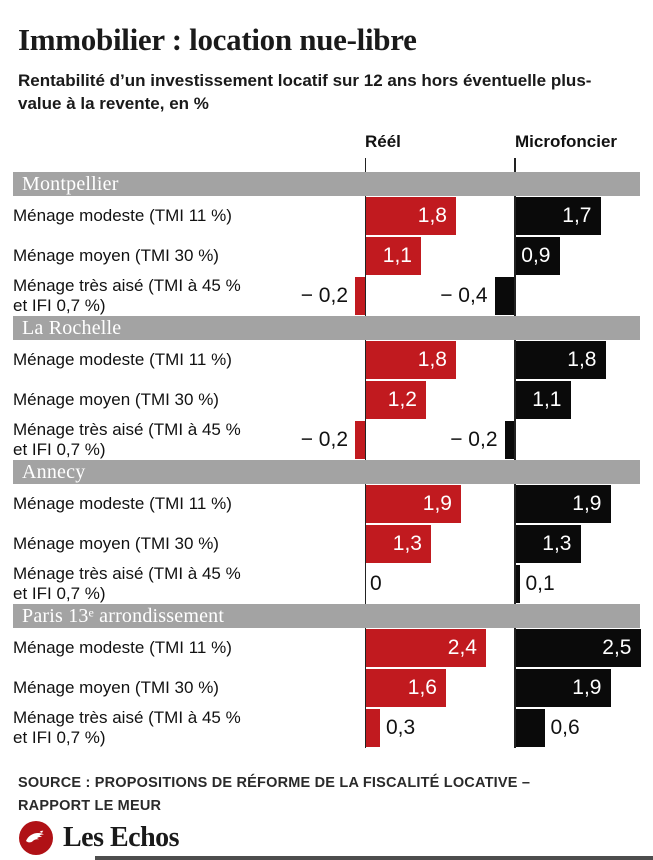 The image size is (653, 860). I want to click on chart-row: Ménage moyen (TMI 30 %) 1,6 1,9, so click(326, 688).